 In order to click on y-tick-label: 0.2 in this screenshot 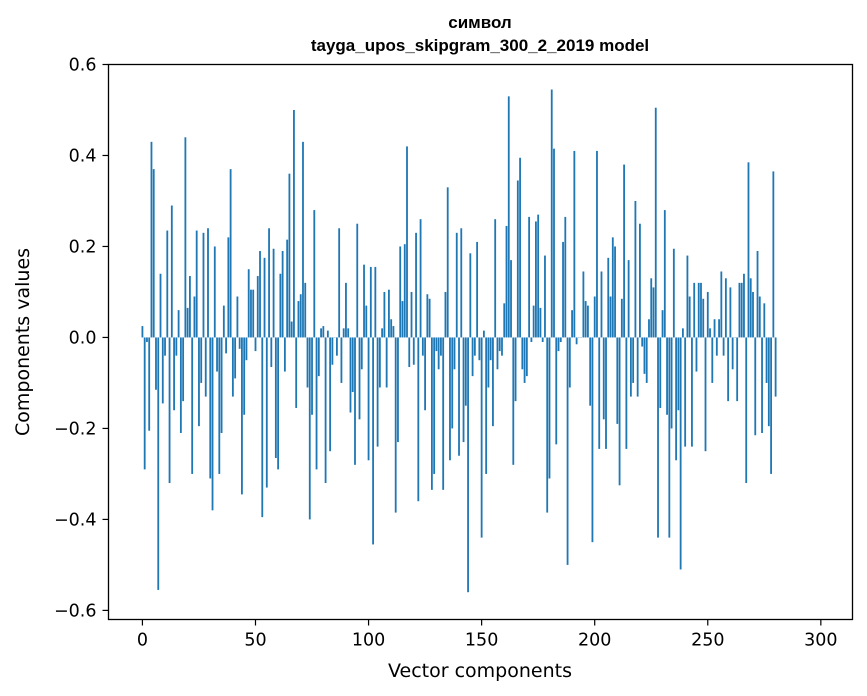, I will do `click(83, 247)`.